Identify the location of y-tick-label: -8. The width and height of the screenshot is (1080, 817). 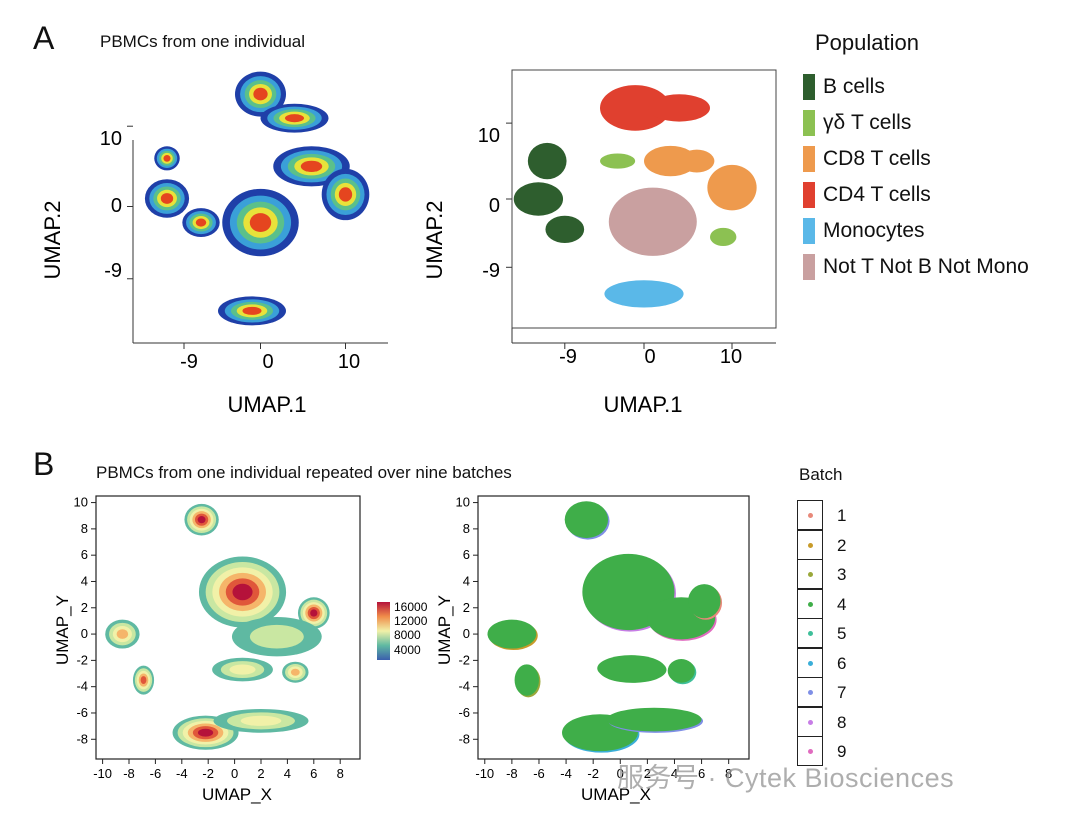
(82, 738).